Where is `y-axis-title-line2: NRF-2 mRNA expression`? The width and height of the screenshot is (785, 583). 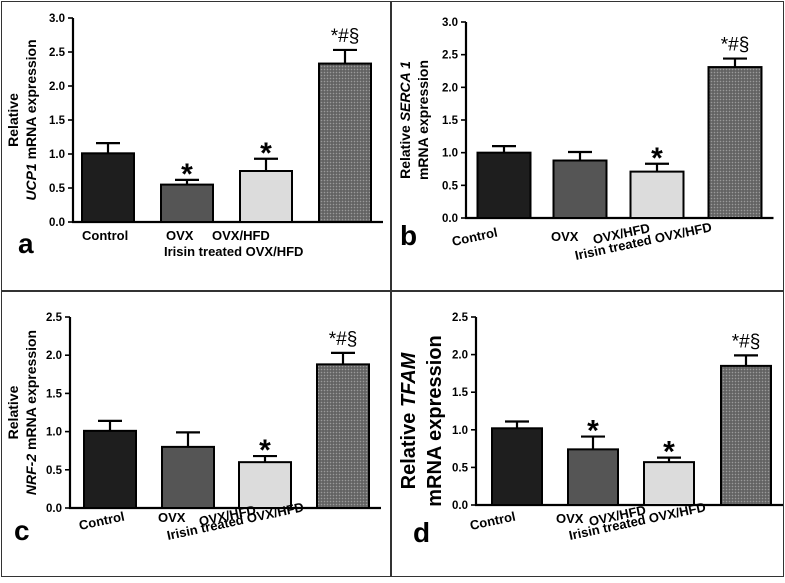 y-axis-title-line2: NRF-2 mRNA expression is located at coordinates (31, 412).